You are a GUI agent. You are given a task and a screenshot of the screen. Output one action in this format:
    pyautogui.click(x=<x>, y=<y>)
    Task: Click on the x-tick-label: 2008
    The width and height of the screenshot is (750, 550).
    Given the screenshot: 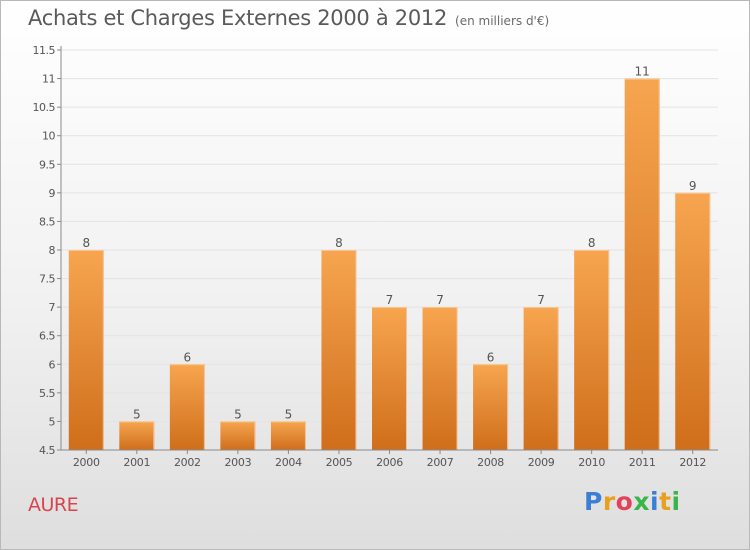 What is the action you would take?
    pyautogui.click(x=490, y=462)
    